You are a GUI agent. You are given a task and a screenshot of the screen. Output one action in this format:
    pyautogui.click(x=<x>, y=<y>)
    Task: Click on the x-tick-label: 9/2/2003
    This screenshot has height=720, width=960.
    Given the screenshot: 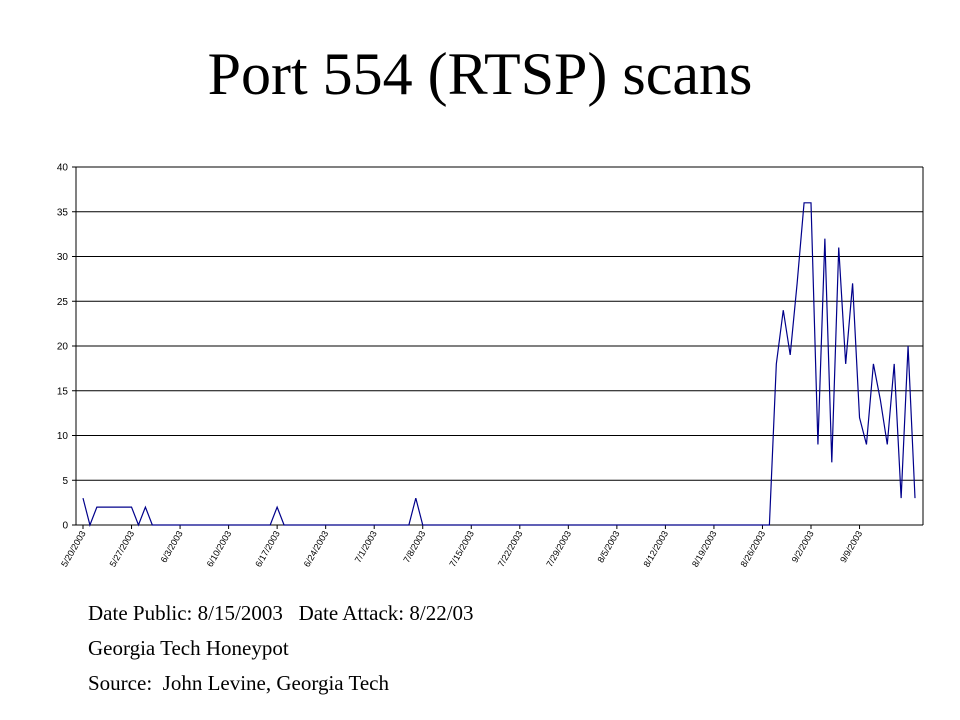 What is the action you would take?
    pyautogui.click(x=803, y=546)
    